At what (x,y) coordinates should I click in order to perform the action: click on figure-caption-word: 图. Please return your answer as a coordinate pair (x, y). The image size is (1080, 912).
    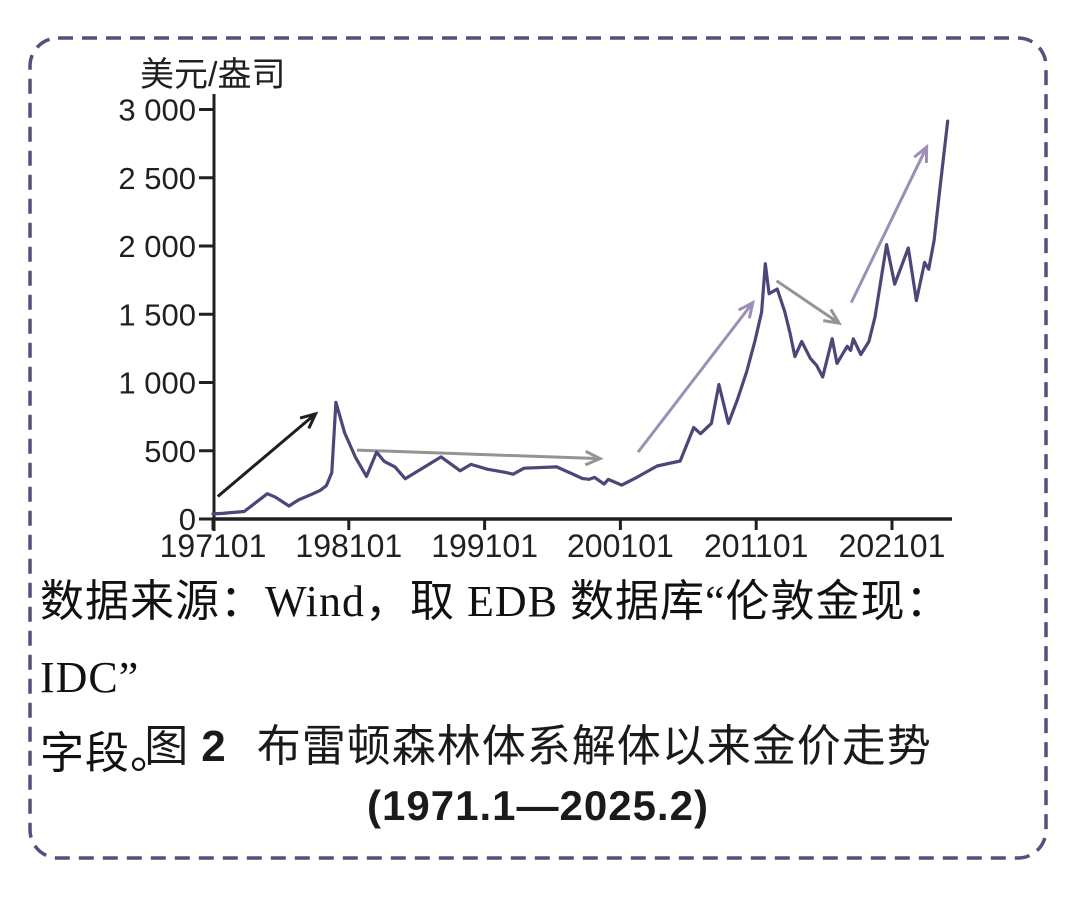
    Looking at the image, I should click on (167, 746).